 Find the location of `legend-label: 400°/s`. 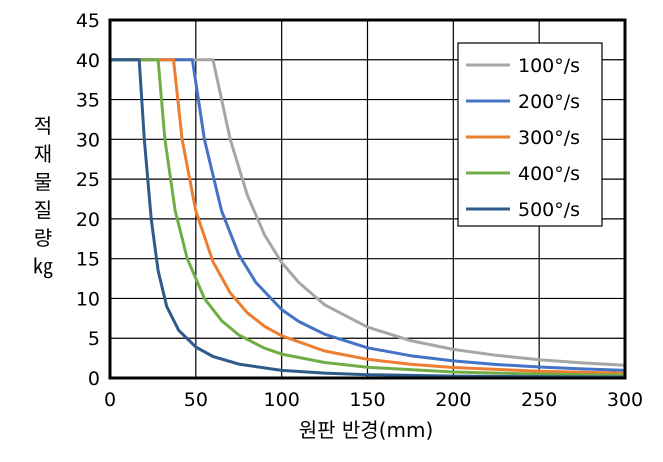

legend-label: 400°/s is located at coordinates (549, 174).